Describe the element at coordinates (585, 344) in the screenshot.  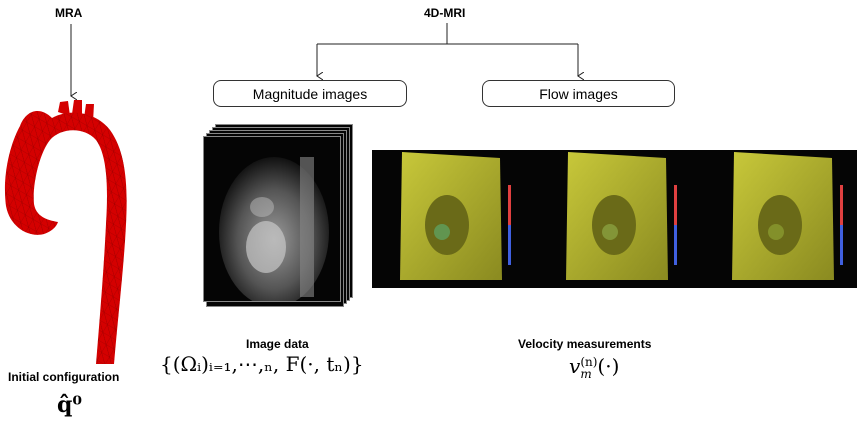
I see `velocity-heading: Velocity measurements` at that location.